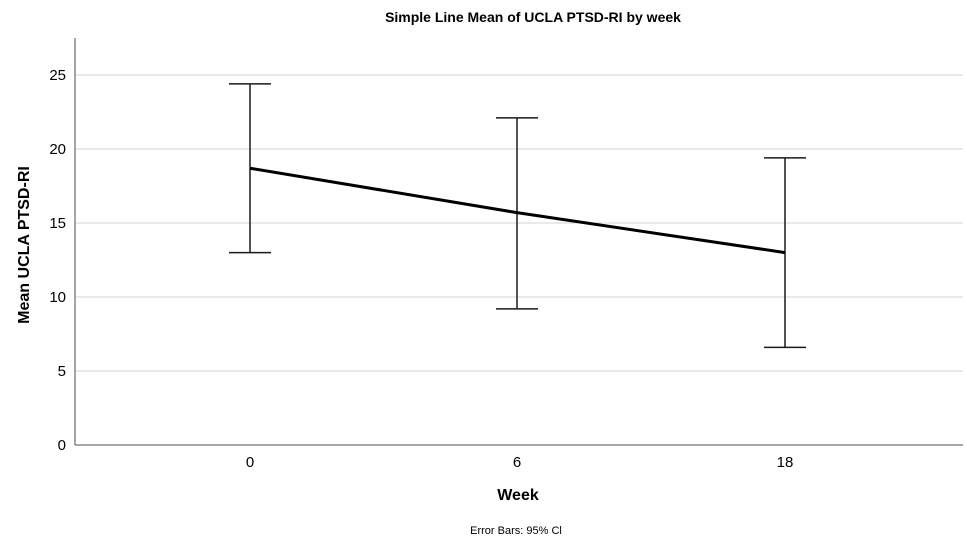  What do you see at coordinates (57, 297) in the screenshot?
I see `y-tick-label: 10` at bounding box center [57, 297].